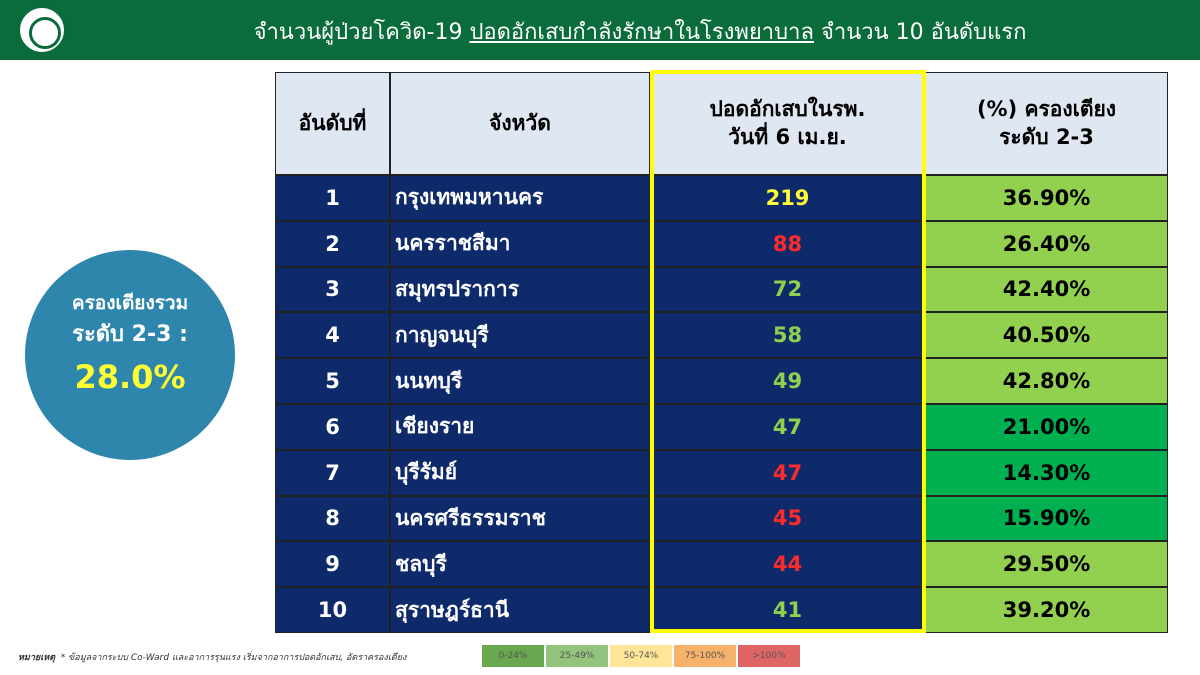  I want to click on occupancy-cell: 36.90%, so click(1046, 198).